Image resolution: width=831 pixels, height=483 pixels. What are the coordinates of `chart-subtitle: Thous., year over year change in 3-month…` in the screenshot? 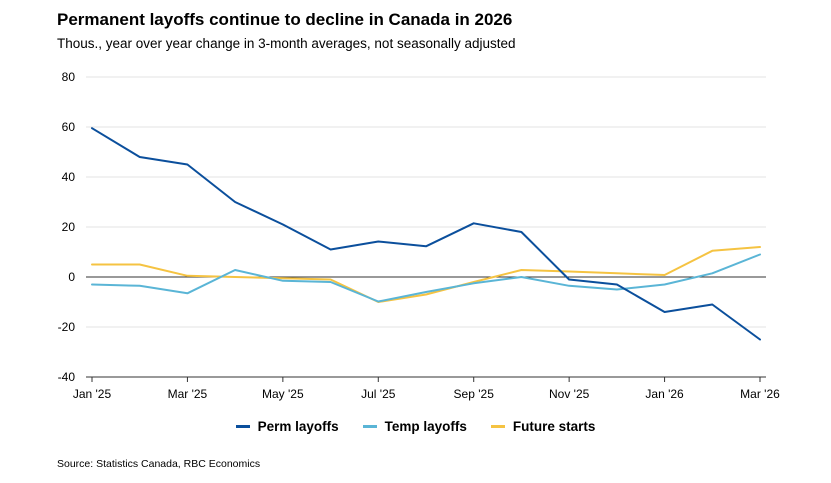 It's located at (286, 43).